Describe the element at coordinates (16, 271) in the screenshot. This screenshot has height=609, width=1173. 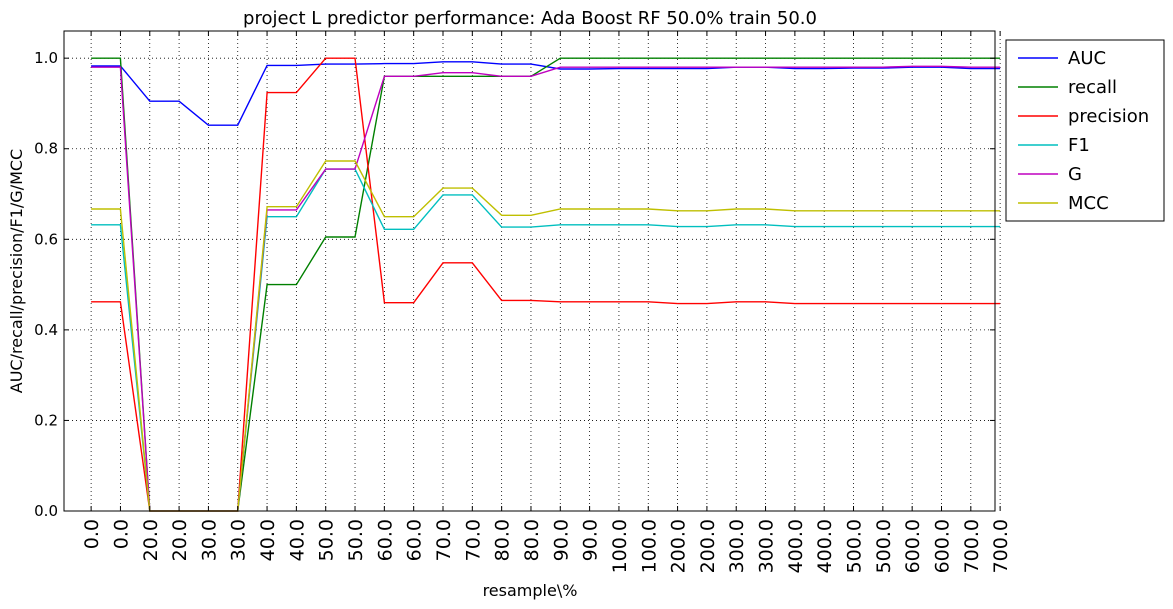
I see `y-axis-label: AUC/recall/precision/F1/G/MCC` at that location.